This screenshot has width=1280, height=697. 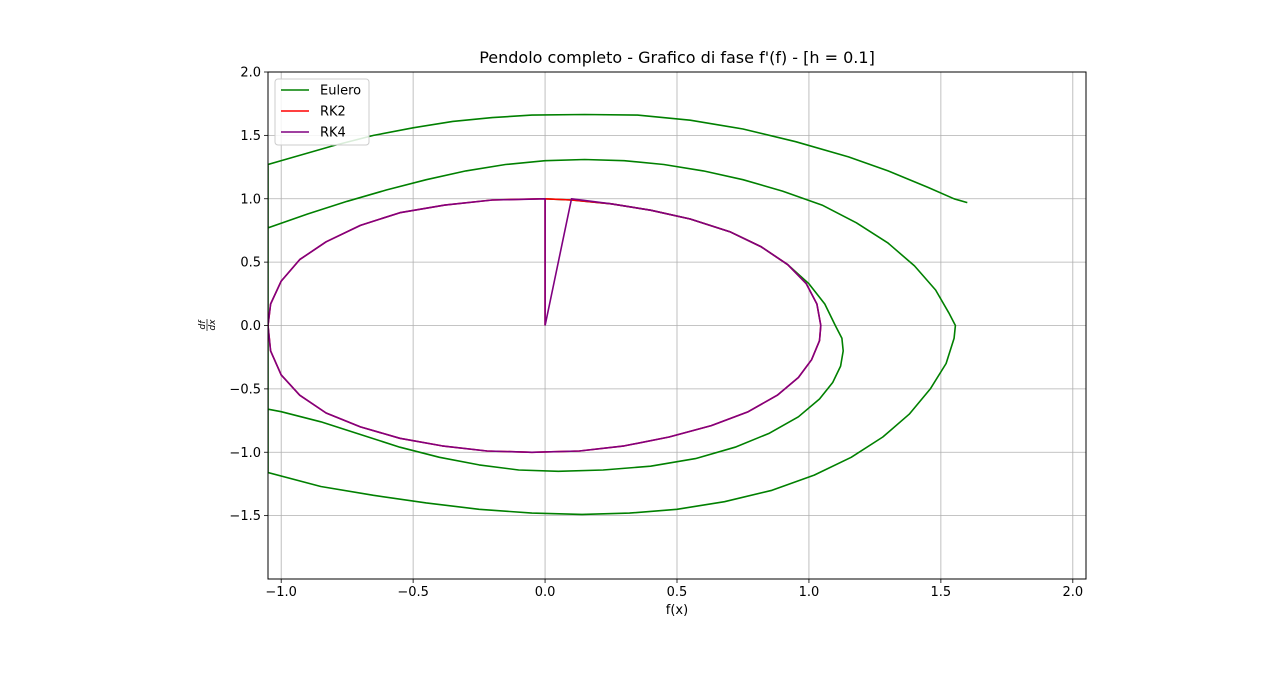 What do you see at coordinates (213, 325) in the screenshot?
I see `y-axis-label-denominator: dx` at bounding box center [213, 325].